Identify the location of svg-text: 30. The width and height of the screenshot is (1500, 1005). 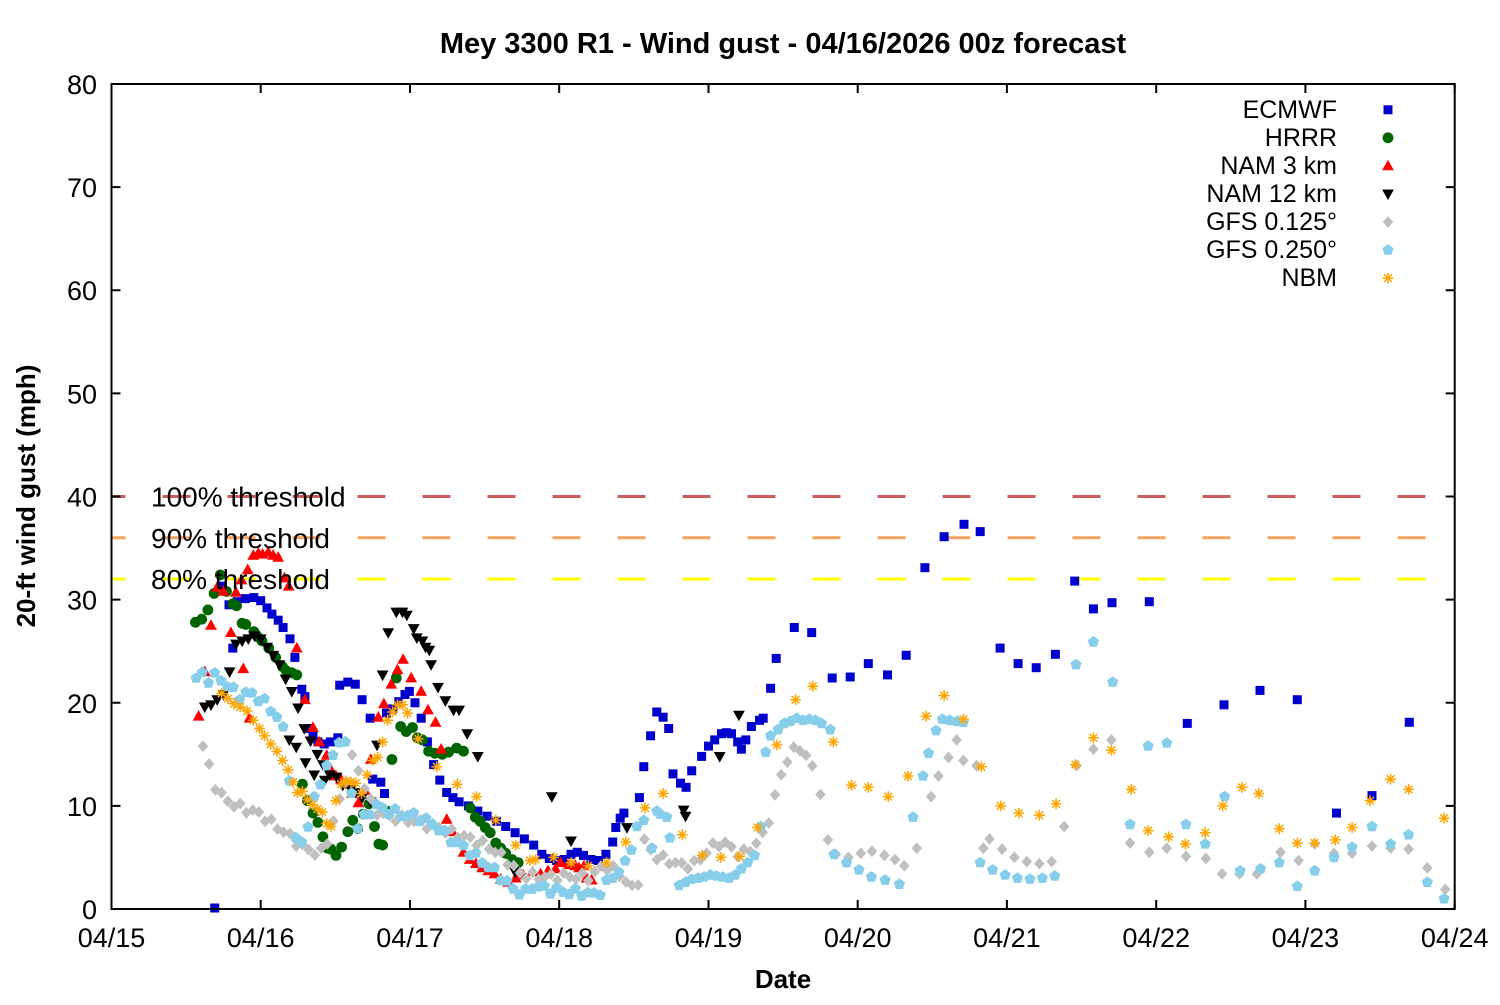
(82, 601).